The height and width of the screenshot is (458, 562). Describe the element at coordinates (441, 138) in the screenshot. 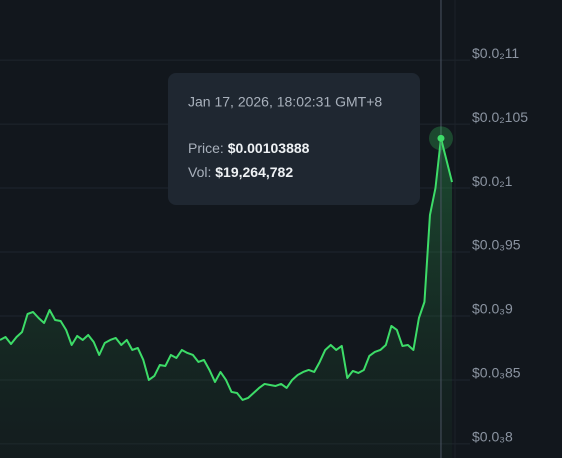

I see `hover-point` at that location.